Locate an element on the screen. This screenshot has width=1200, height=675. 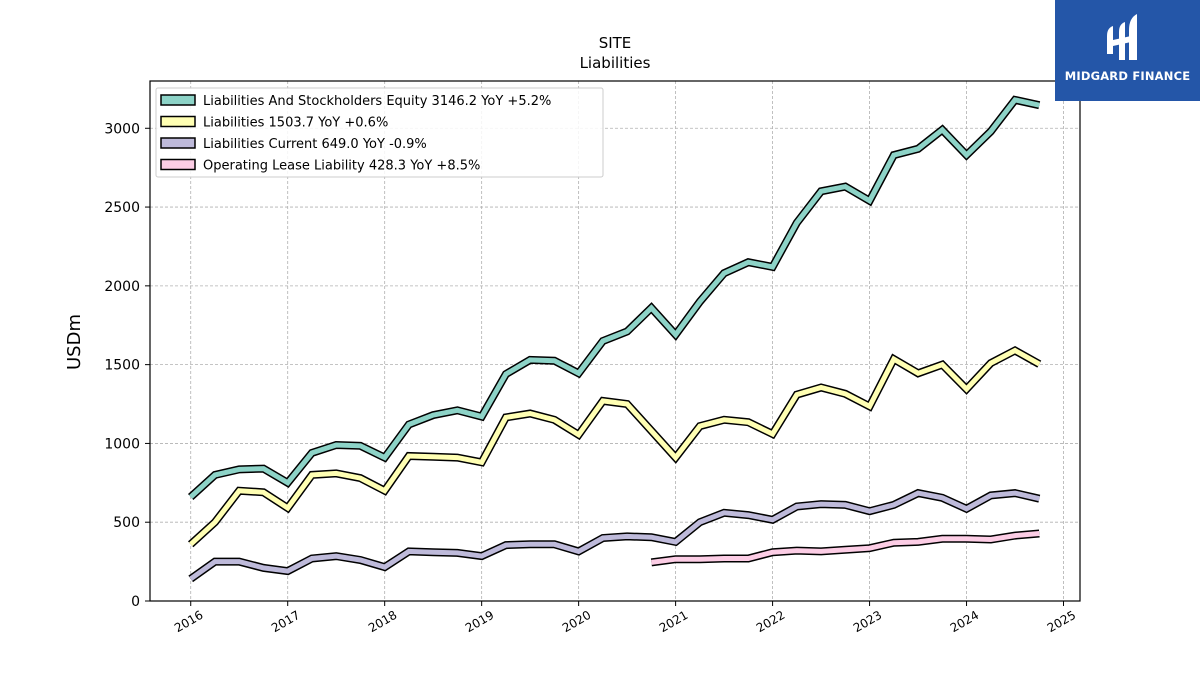
x-tick-label: 2022 is located at coordinates (770, 621).